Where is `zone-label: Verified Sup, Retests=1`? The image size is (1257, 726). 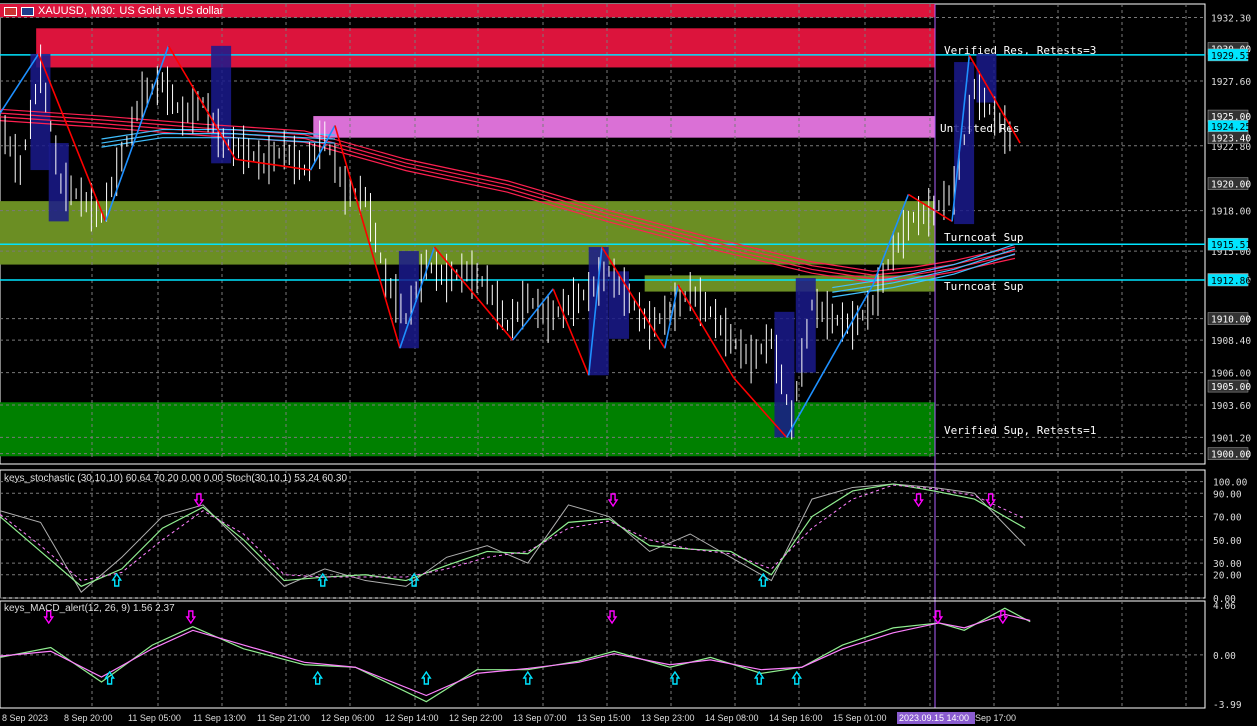
zone-label: Verified Sup, Retests=1 is located at coordinates (1020, 430).